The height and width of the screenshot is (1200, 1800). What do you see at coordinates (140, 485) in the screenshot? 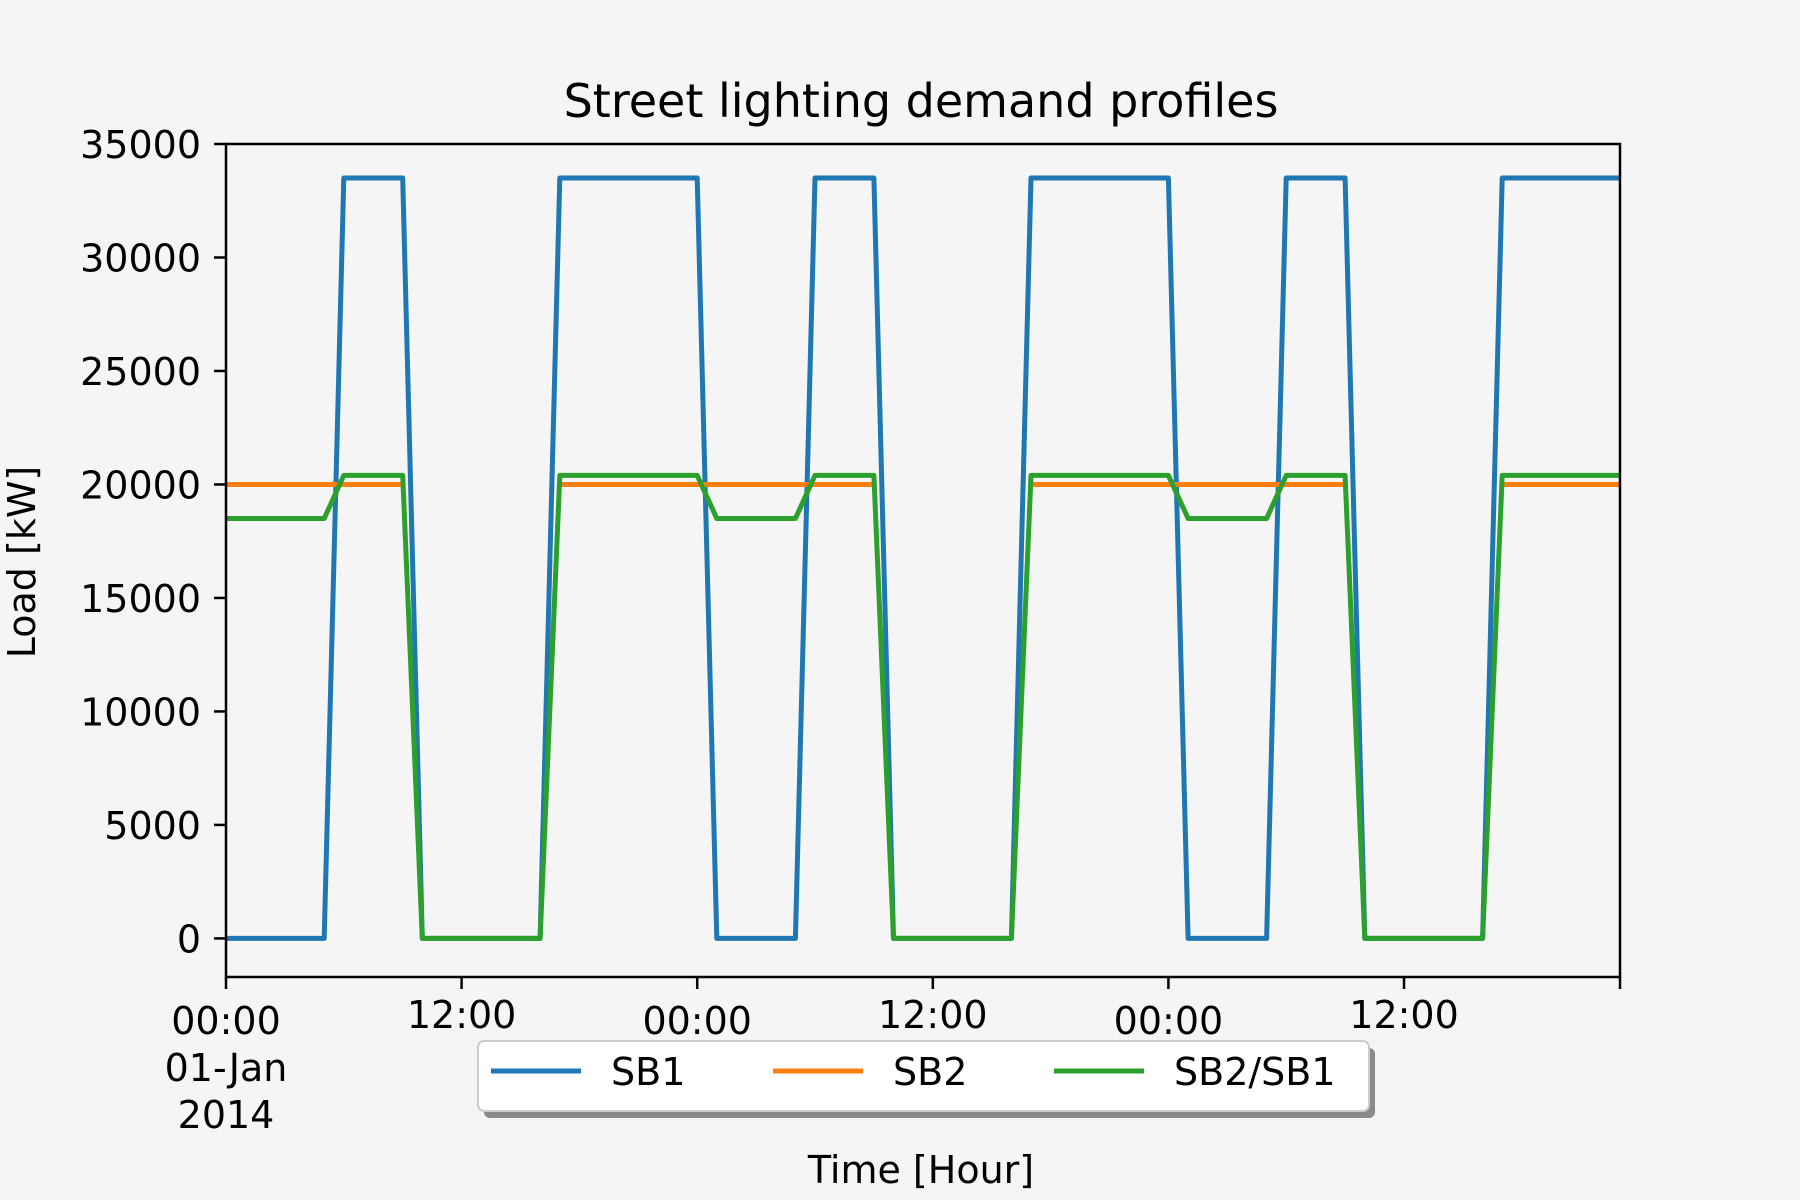
I see `y-tick-label: 20000` at bounding box center [140, 485].